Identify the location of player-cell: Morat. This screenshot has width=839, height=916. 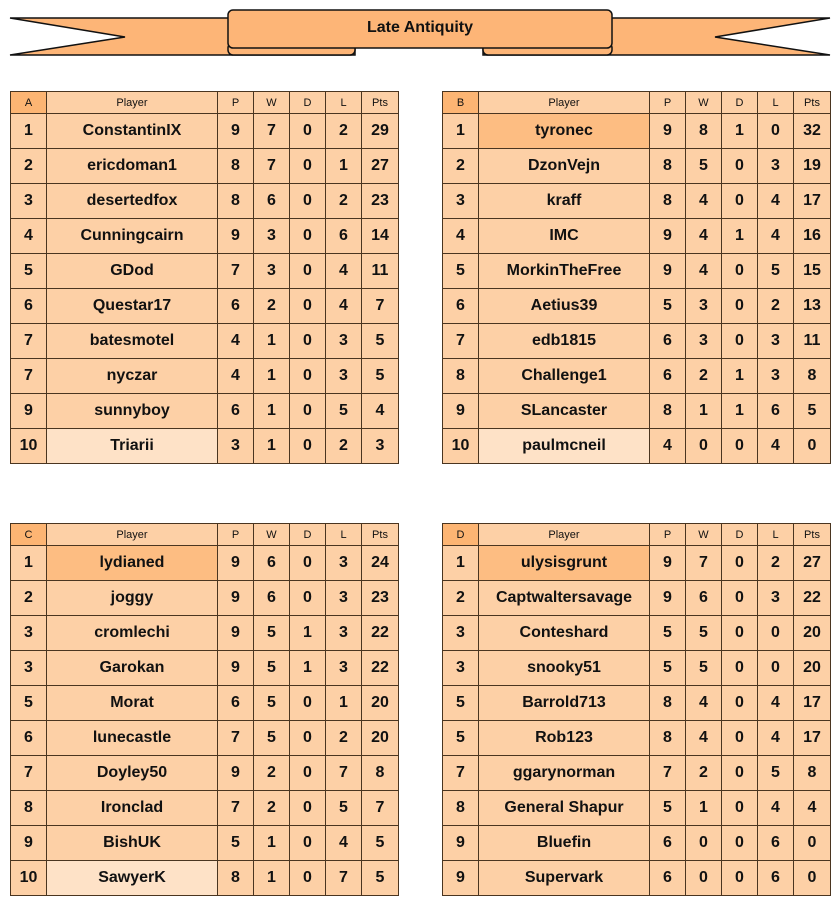
(132, 703).